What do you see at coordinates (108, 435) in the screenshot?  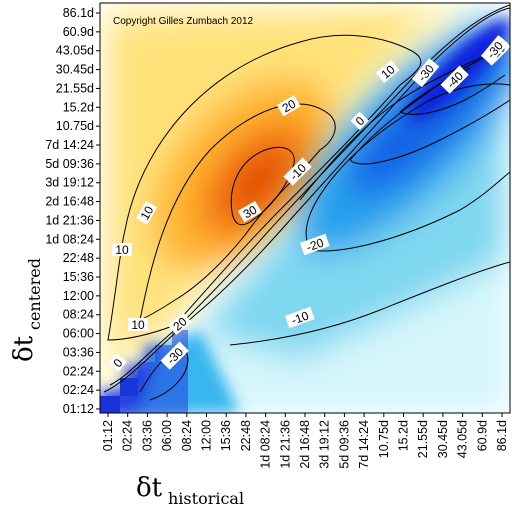 I see `x-tick-label: 01:12` at bounding box center [108, 435].